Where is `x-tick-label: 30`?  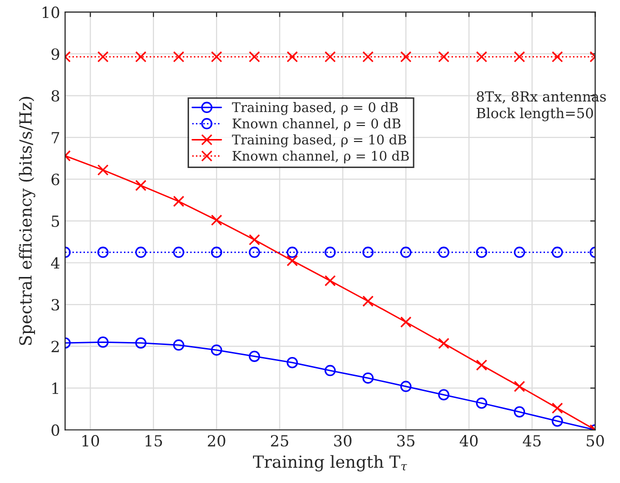
x-tick-label: 30 is located at coordinates (343, 441).